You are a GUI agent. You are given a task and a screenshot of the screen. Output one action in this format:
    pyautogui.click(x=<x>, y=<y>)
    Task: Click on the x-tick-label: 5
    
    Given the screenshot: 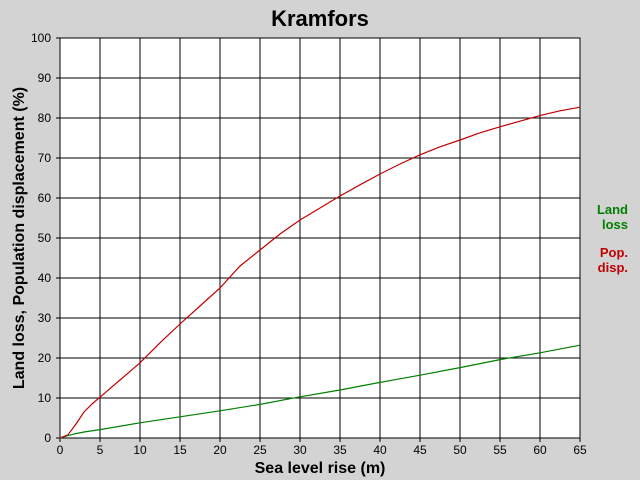 What is the action you would take?
    pyautogui.click(x=100, y=450)
    